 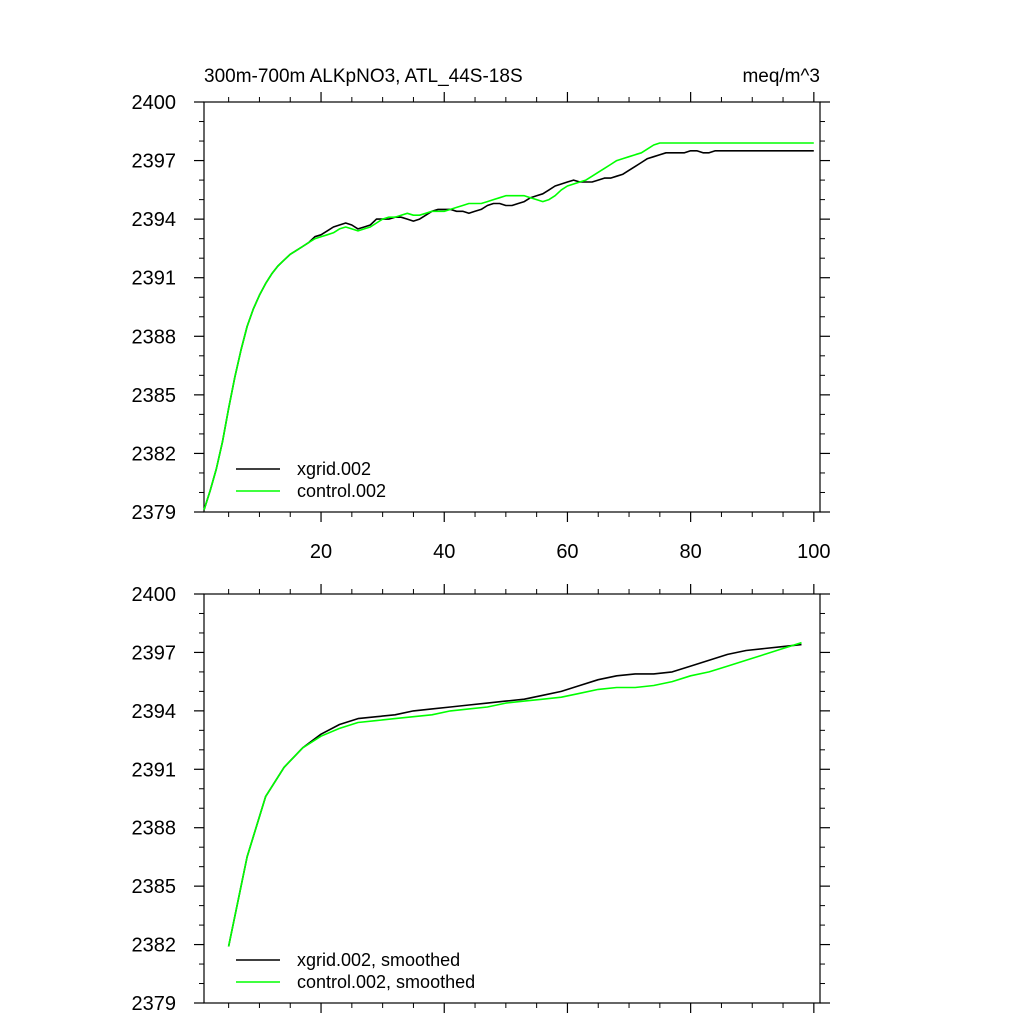 I want to click on x-tick-label: 80, so click(x=691, y=552).